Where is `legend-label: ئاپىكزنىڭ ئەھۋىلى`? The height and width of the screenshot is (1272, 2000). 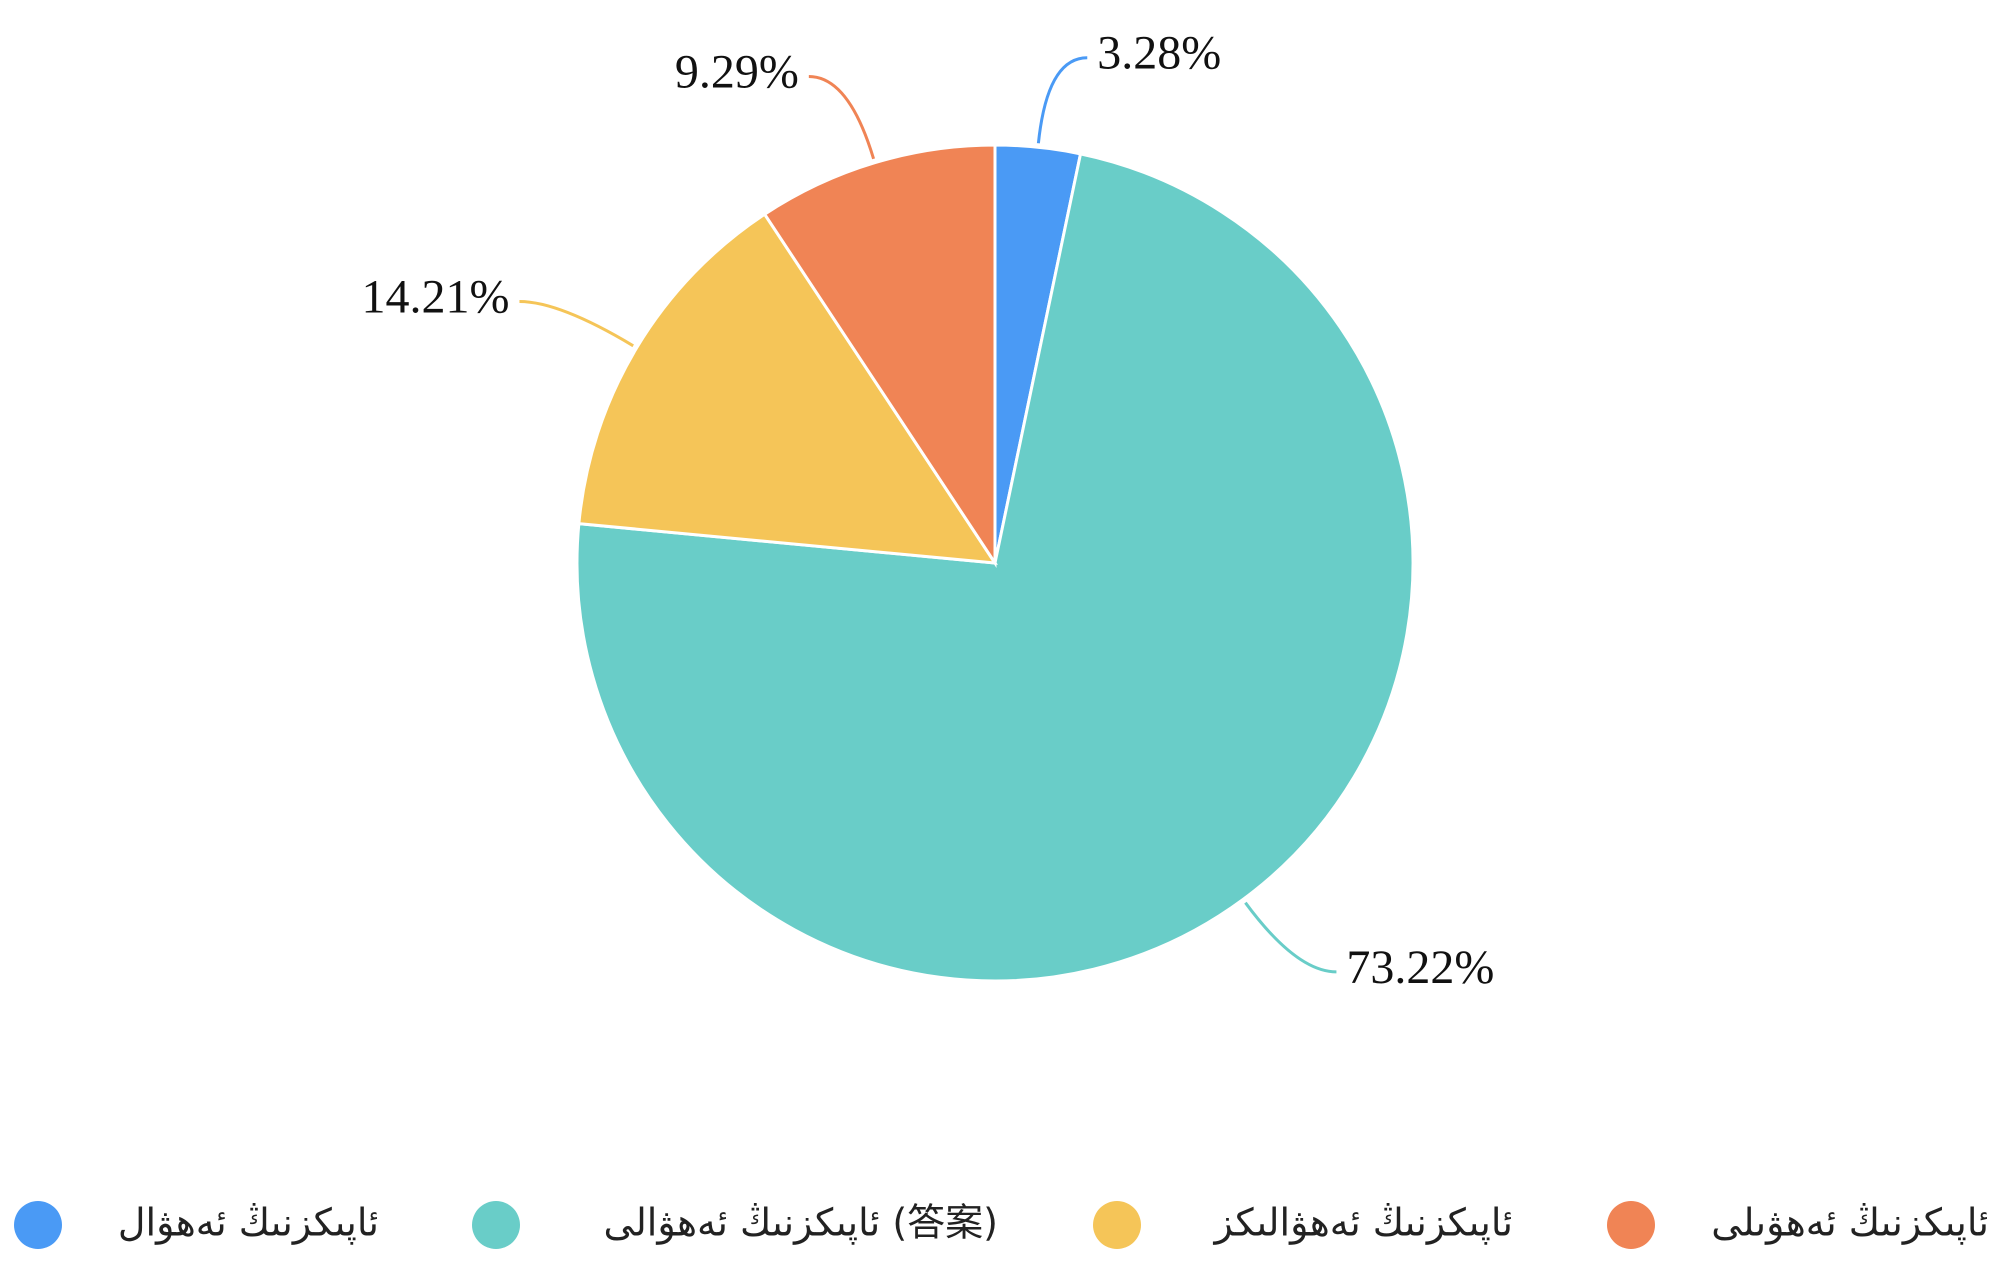 legend-label: ئاپىكزنىڭ ئەھۋىلى is located at coordinates (1850, 1223).